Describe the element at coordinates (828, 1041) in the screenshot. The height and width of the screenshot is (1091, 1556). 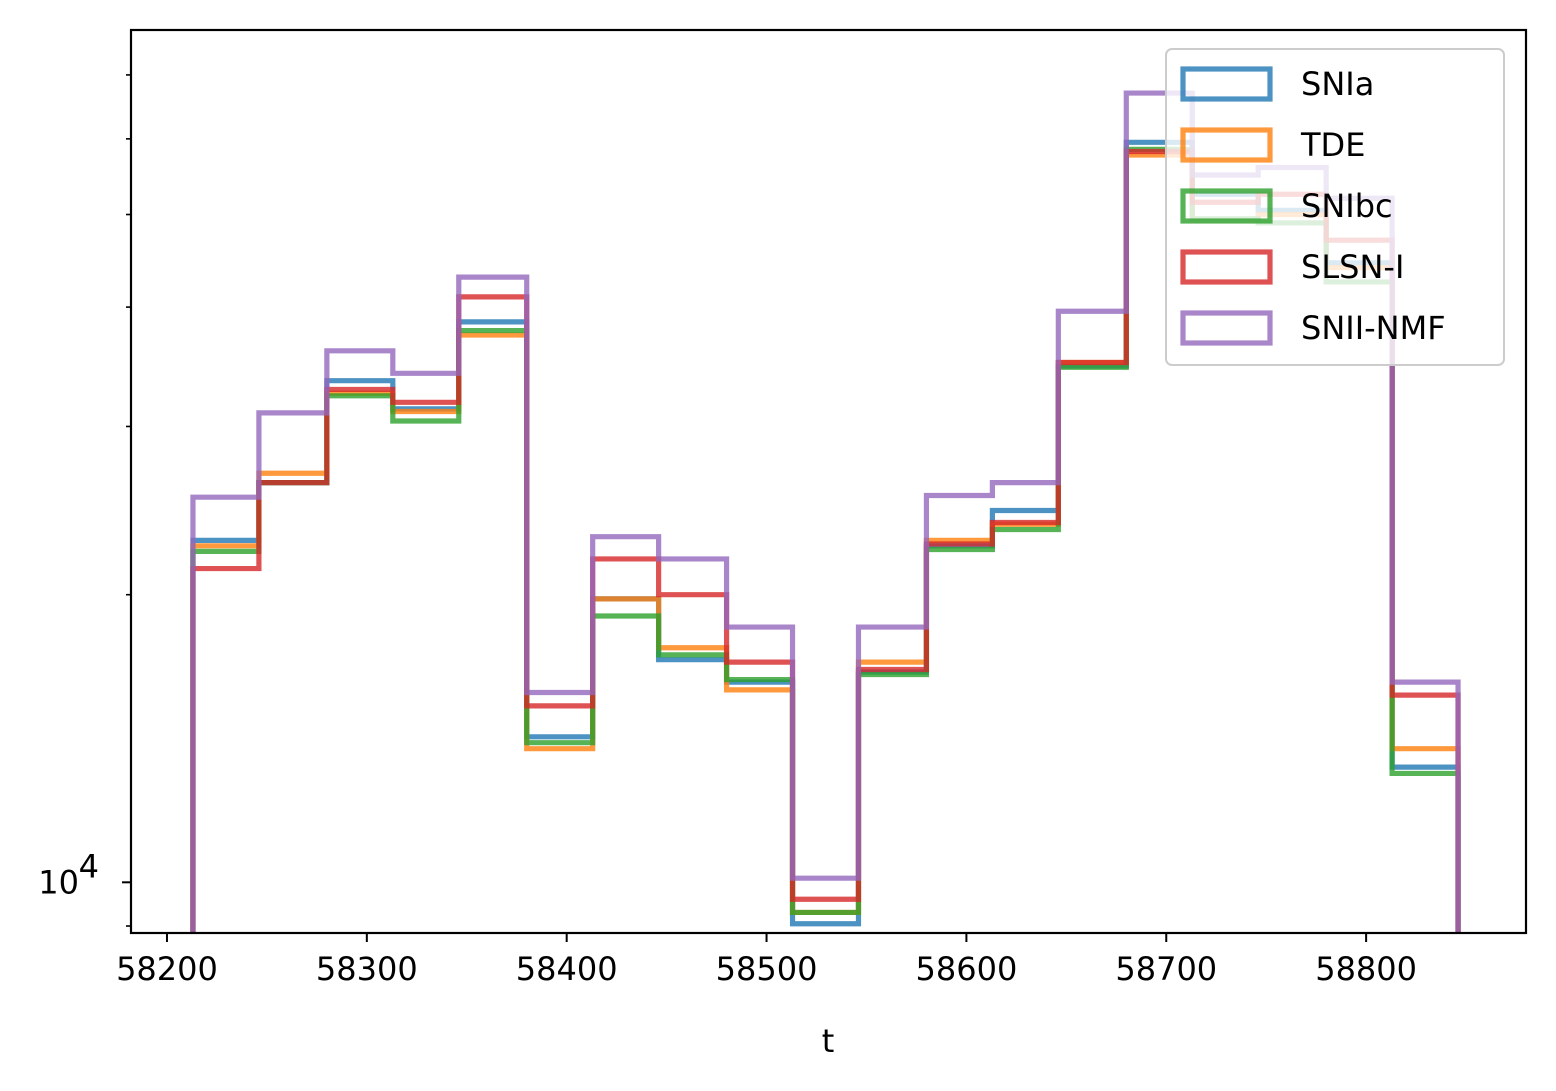
I see `x-axis-label: t` at that location.